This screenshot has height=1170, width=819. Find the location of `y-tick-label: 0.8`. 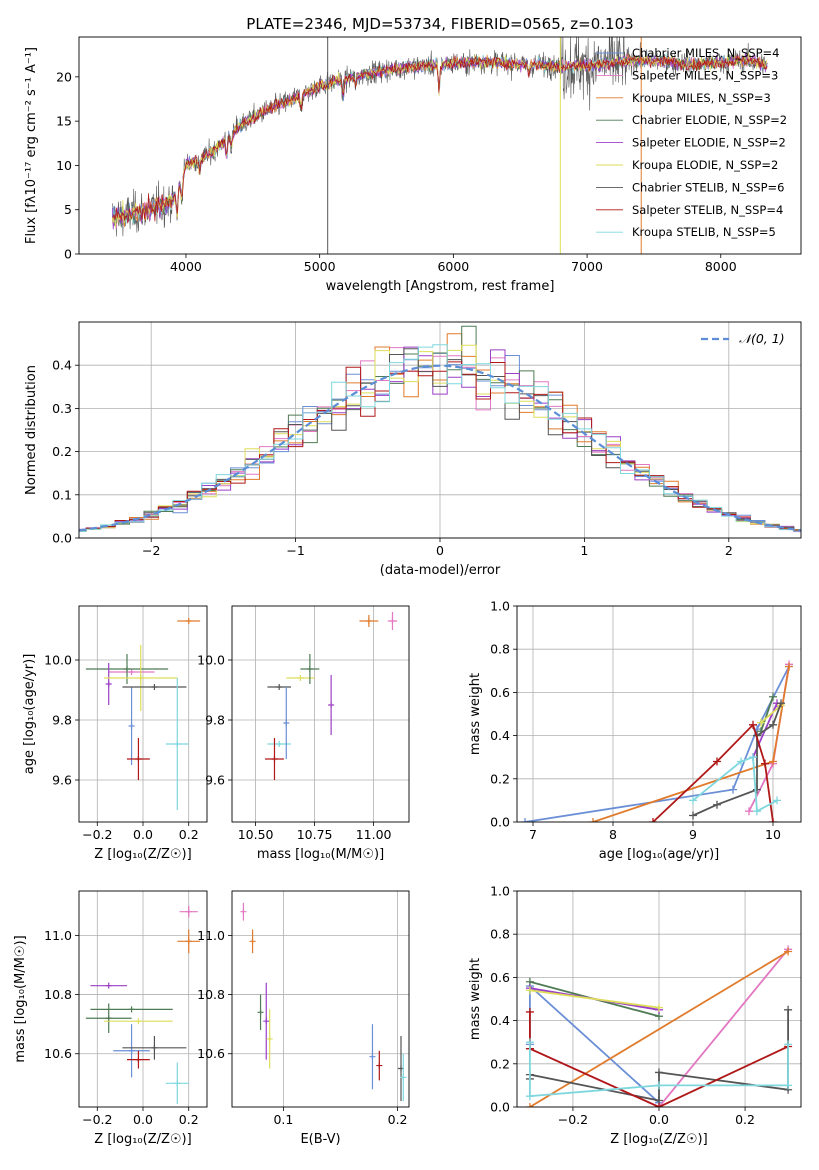

y-tick-label: 0.8 is located at coordinates (500, 934).